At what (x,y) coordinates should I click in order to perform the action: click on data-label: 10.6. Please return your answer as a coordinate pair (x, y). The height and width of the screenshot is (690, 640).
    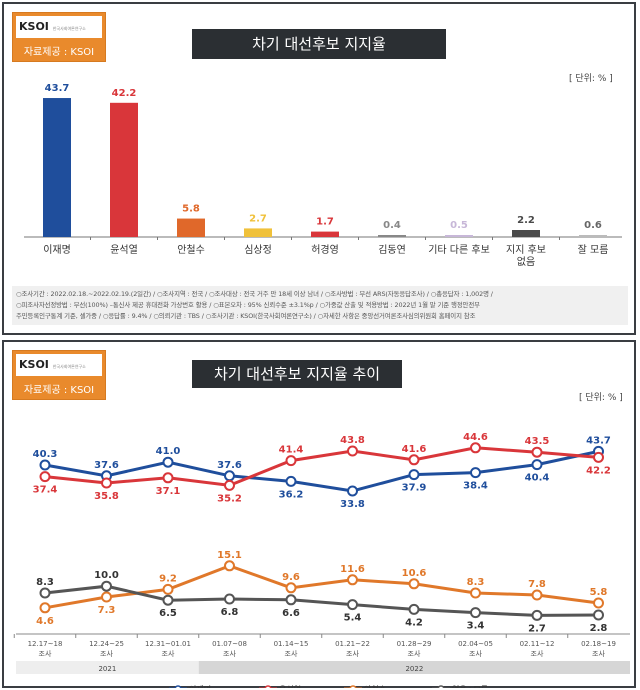
    Looking at the image, I should click on (414, 573).